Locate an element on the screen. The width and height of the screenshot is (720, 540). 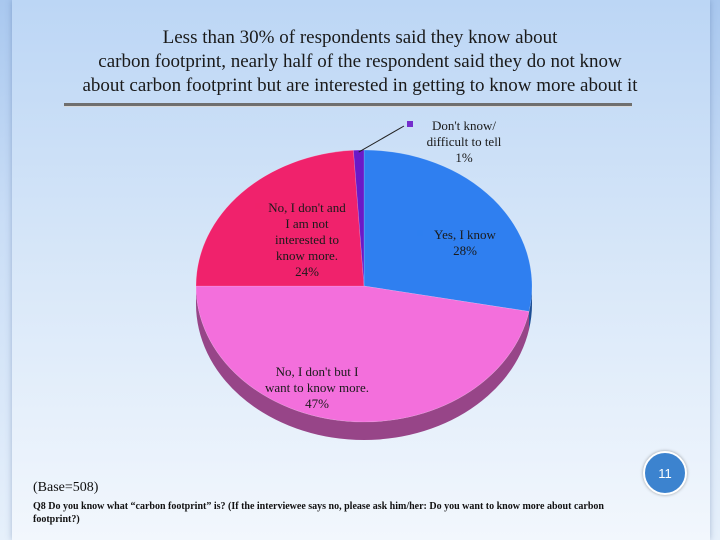
slice-label-line-1-0: No, I don't but I is located at coordinates (317, 371).